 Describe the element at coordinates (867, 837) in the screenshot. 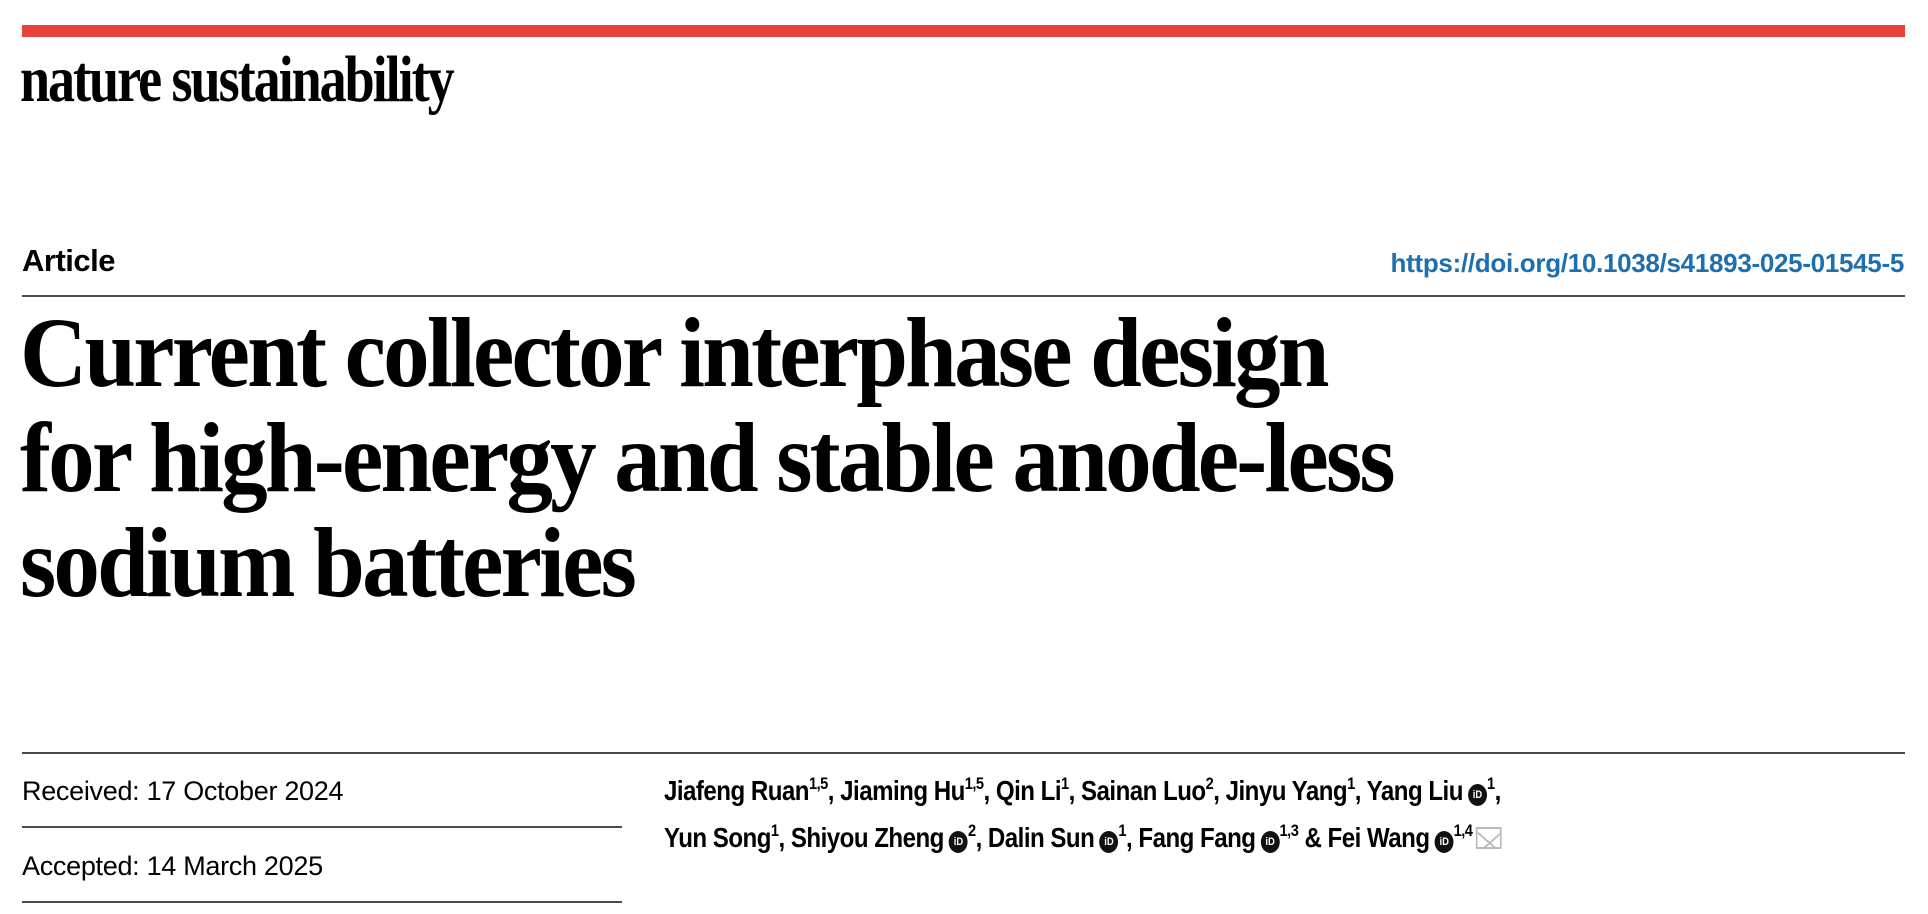

I see `author-name: Shiyou Zheng` at that location.